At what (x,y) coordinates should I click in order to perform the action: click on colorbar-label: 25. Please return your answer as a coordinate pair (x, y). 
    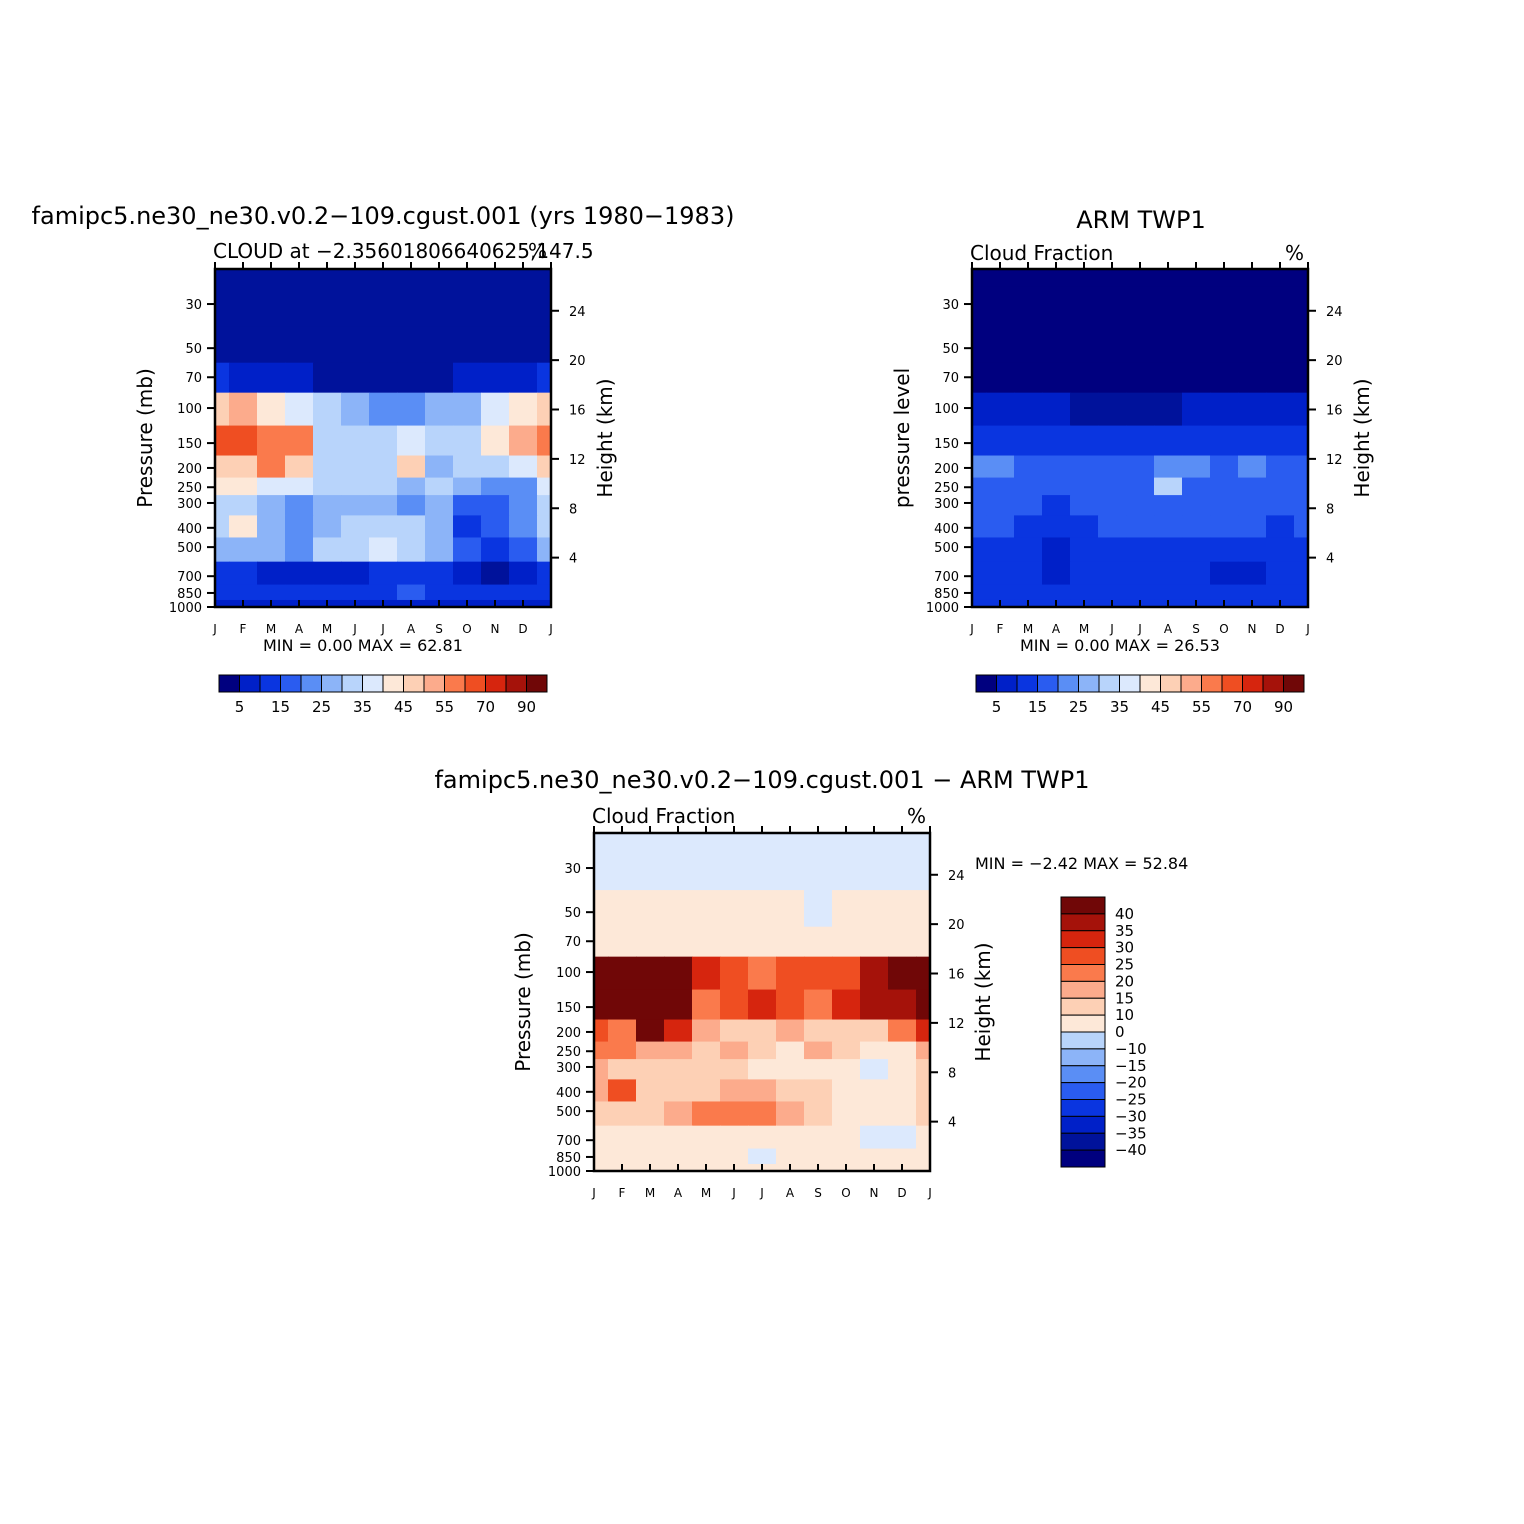
    Looking at the image, I should click on (1078, 707).